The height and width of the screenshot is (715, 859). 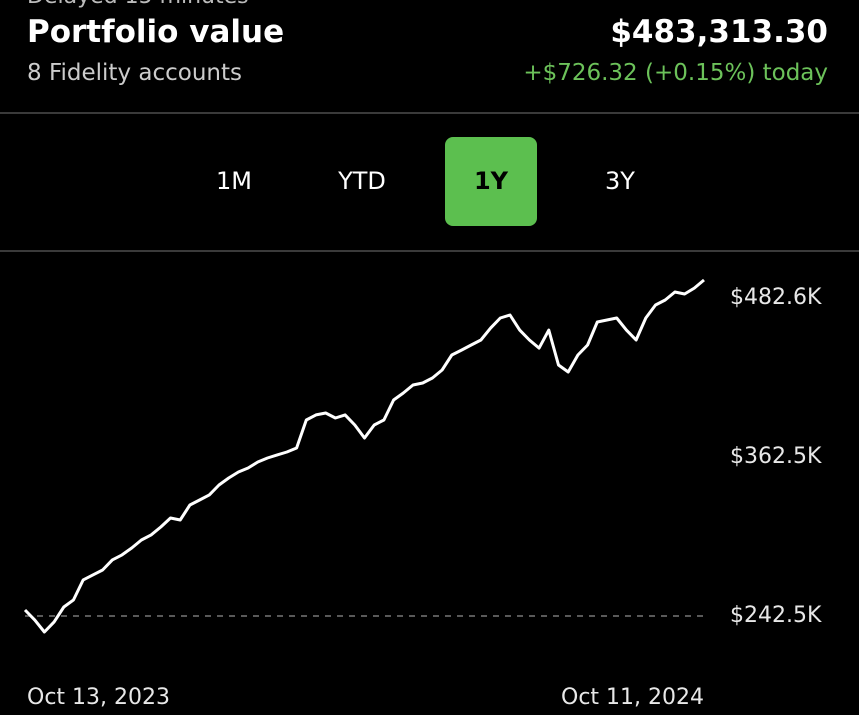 I want to click on x-tick-label: Oct 13, 2023, so click(x=98, y=697).